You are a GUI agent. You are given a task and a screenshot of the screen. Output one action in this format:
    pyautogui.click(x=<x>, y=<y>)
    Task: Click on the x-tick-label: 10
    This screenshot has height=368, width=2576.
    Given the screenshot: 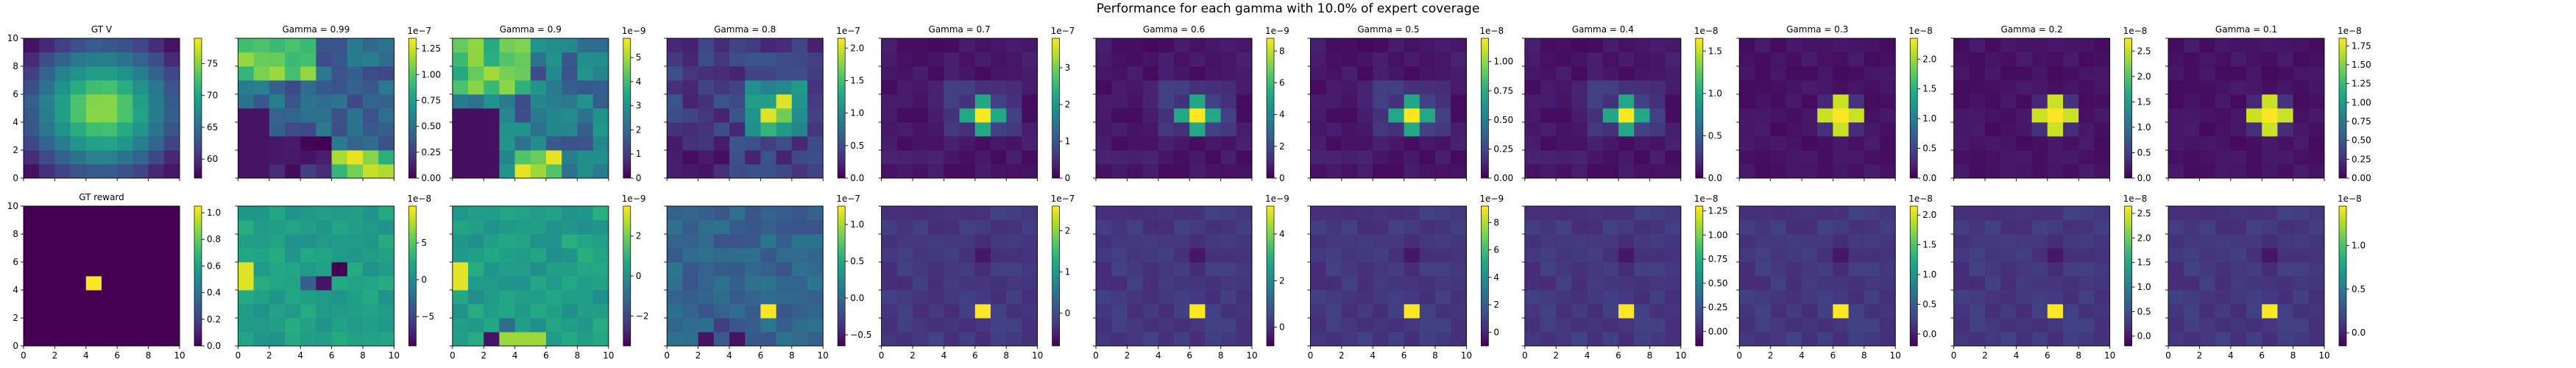 What is the action you would take?
    pyautogui.click(x=824, y=355)
    